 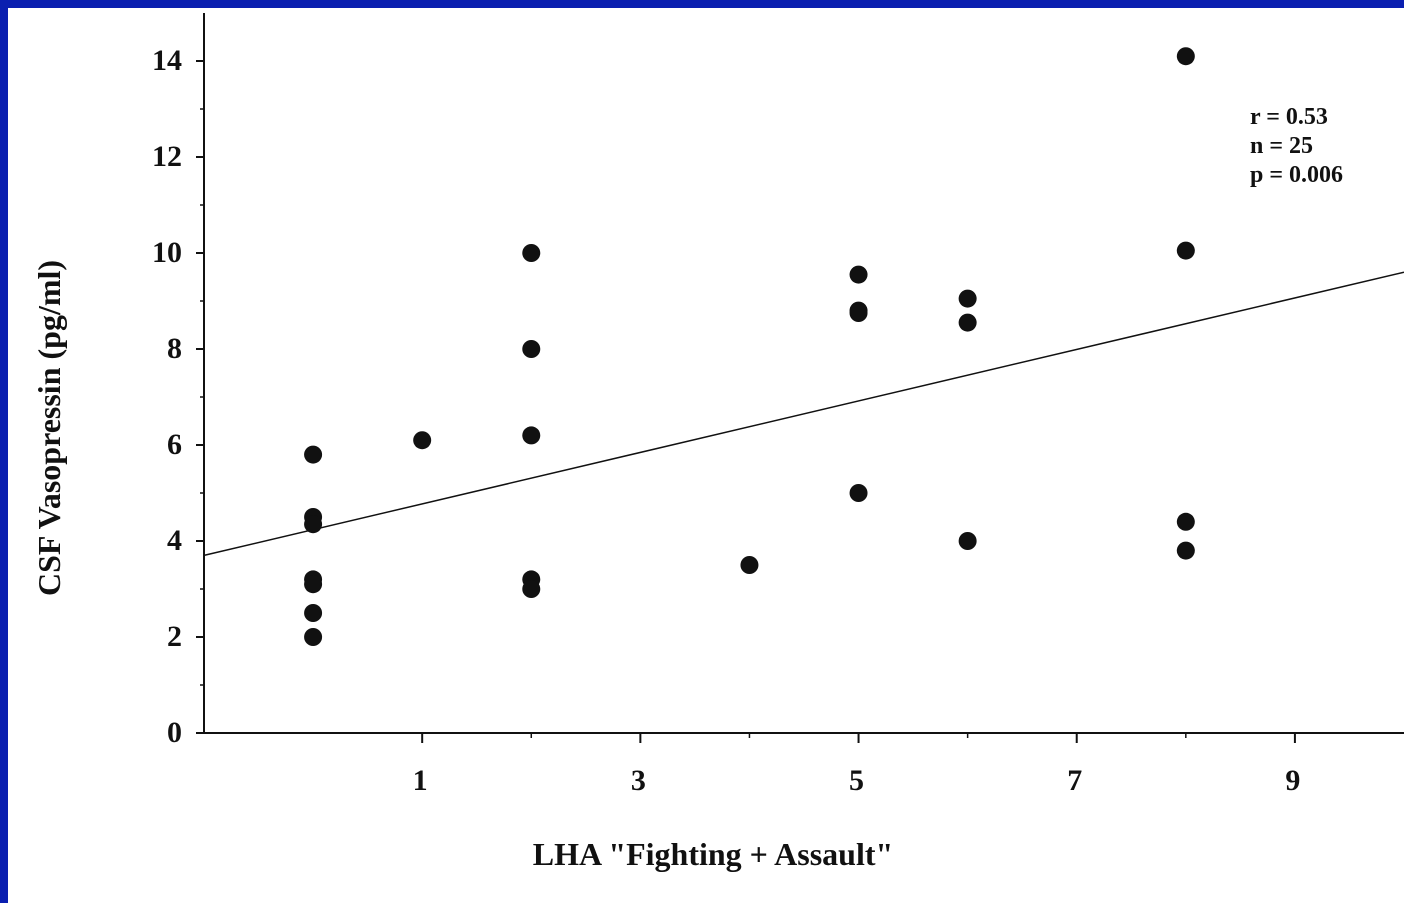 I want to click on y-tick-label-10: 10, so click(x=167, y=252).